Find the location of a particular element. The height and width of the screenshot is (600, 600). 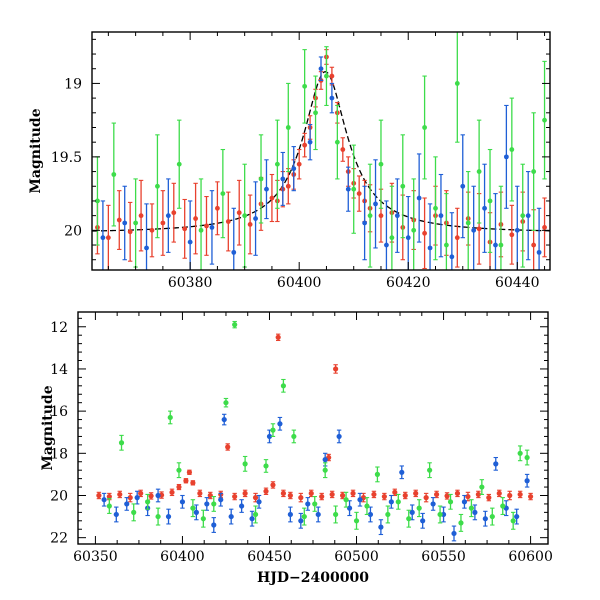

x-tick-label: 60500 is located at coordinates (356, 557).